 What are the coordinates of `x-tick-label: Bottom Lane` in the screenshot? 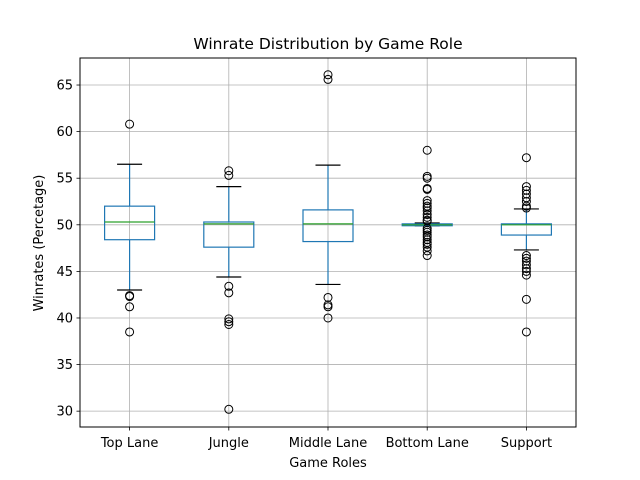 It's located at (427, 443).